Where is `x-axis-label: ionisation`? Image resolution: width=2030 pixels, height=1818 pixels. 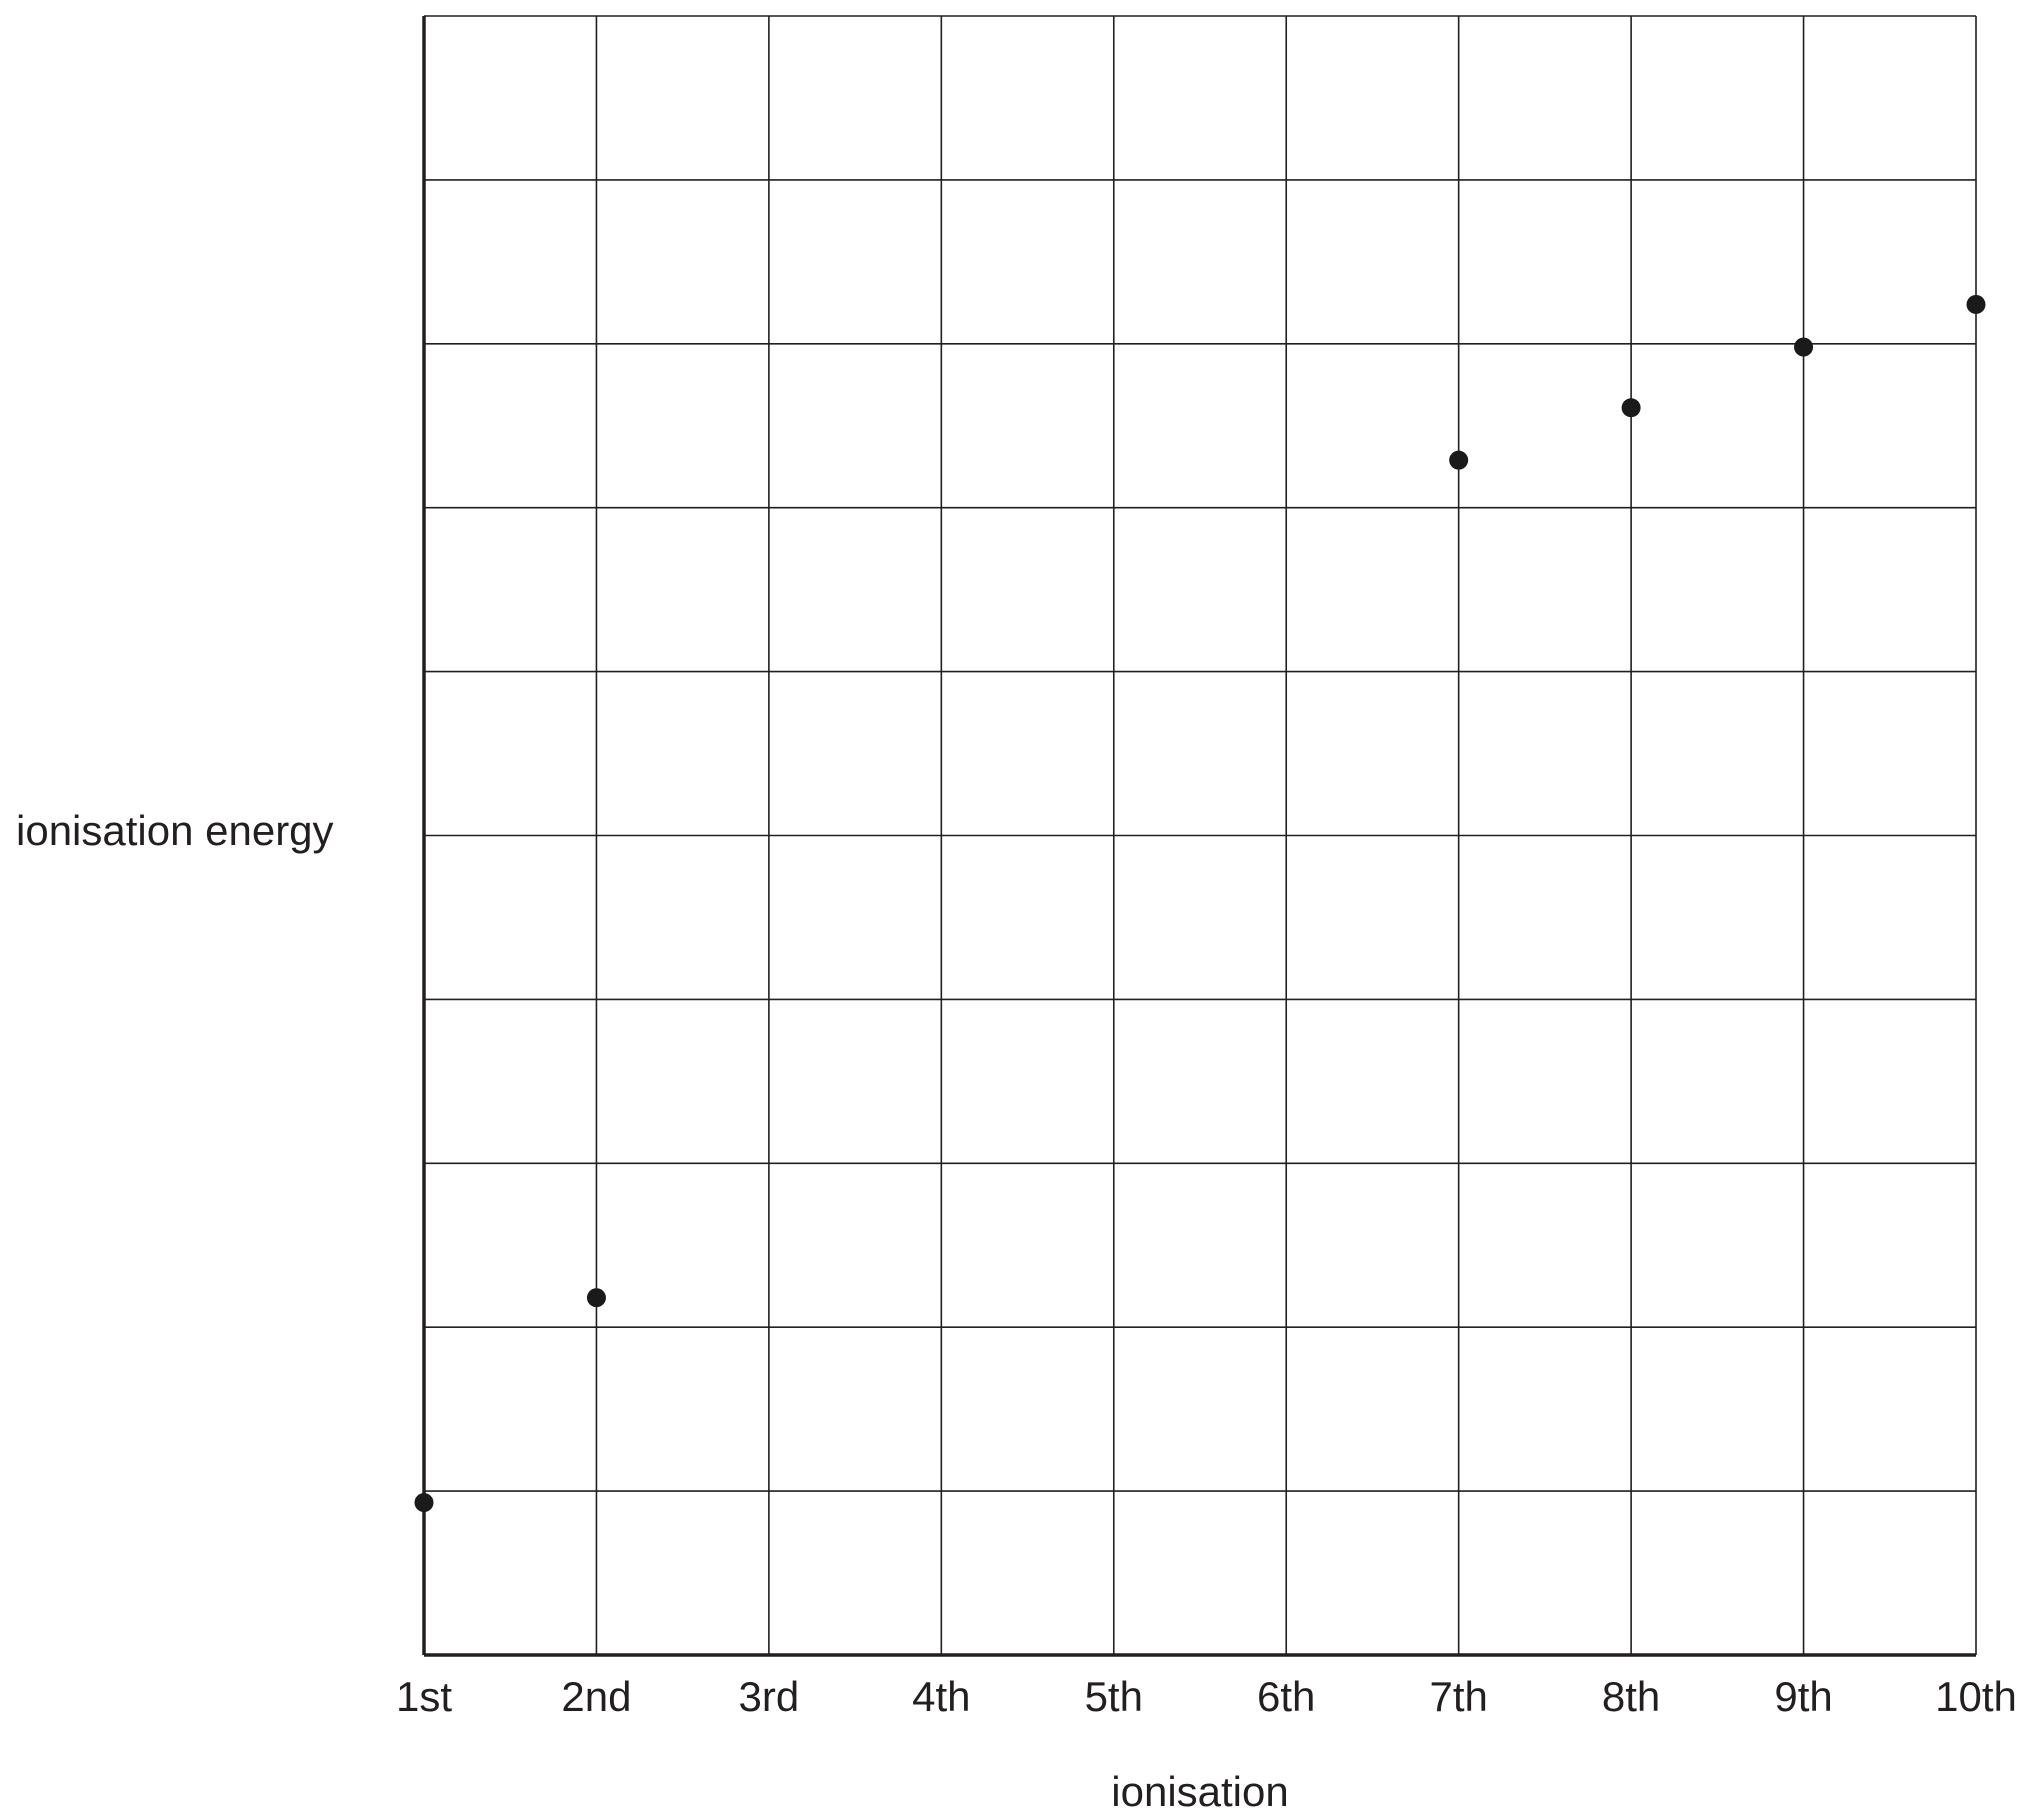
x-axis-label: ionisation is located at coordinates (1199, 1791).